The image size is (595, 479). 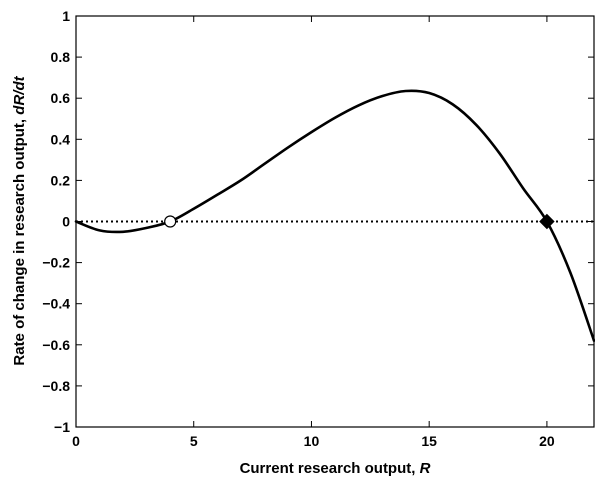 I want to click on x-axis-label-text: Current research output,, so click(x=330, y=468).